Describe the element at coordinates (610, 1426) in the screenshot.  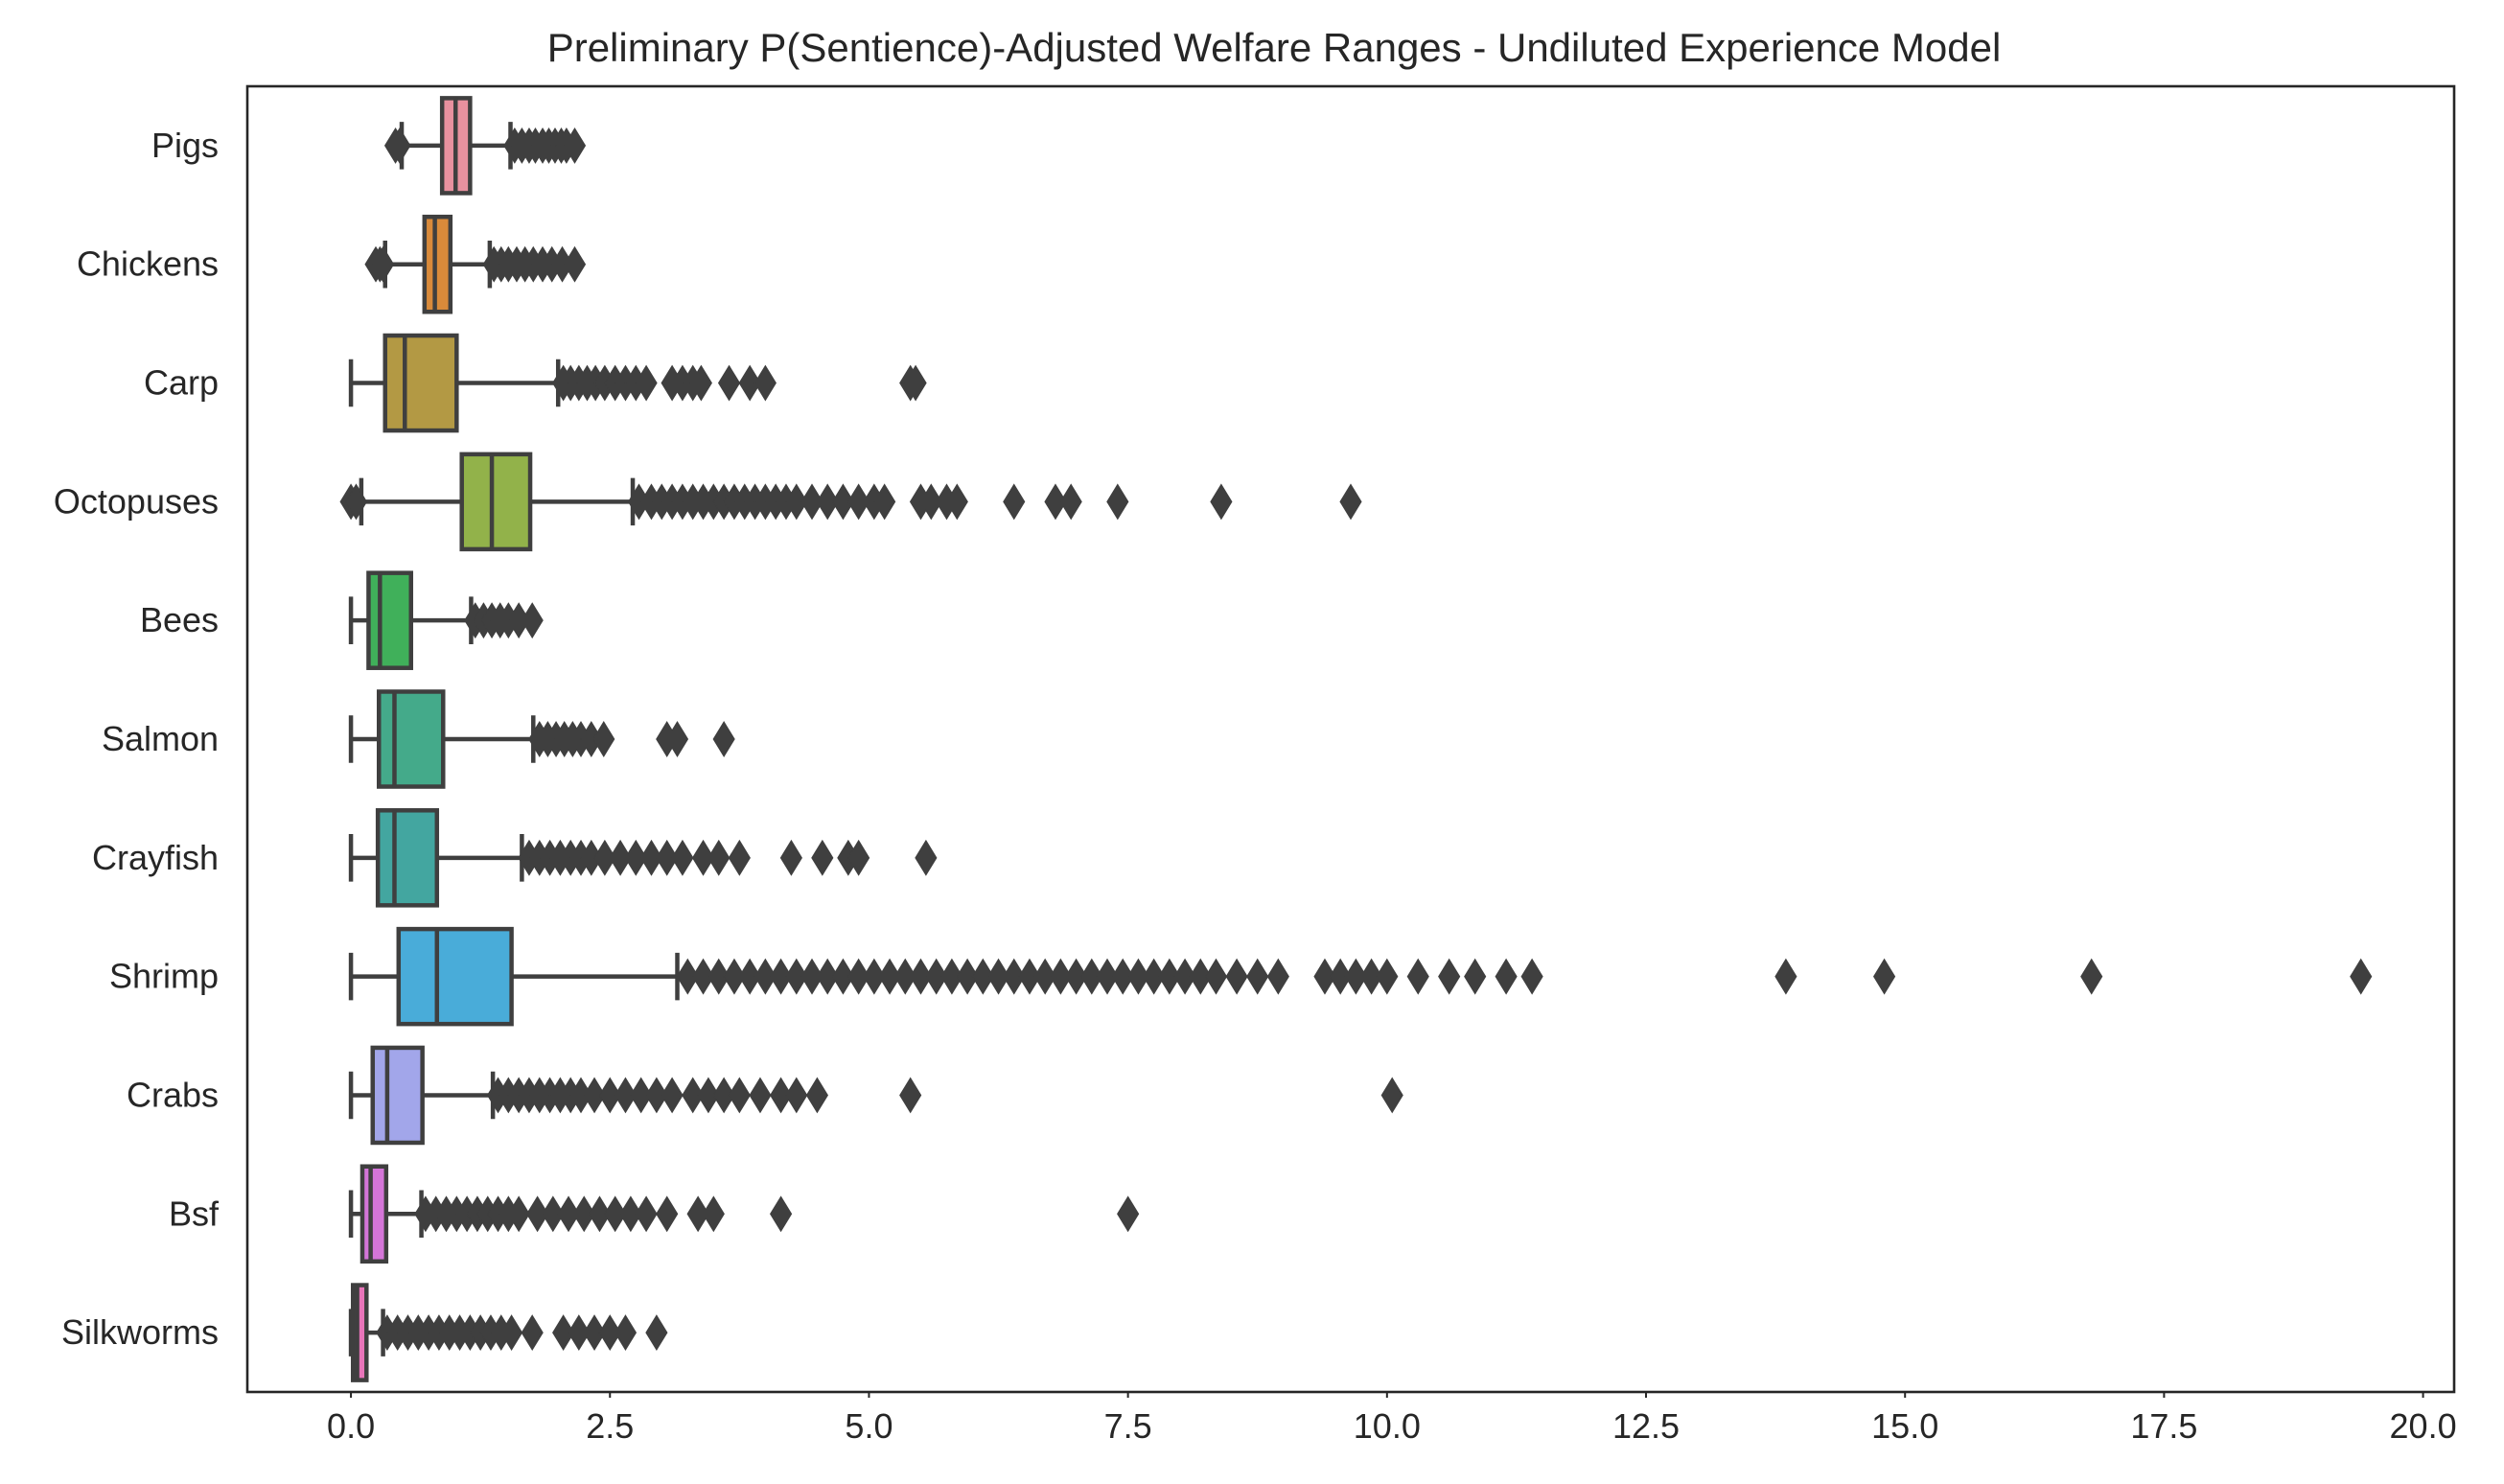
I see `x-tick-label: 2.5` at that location.